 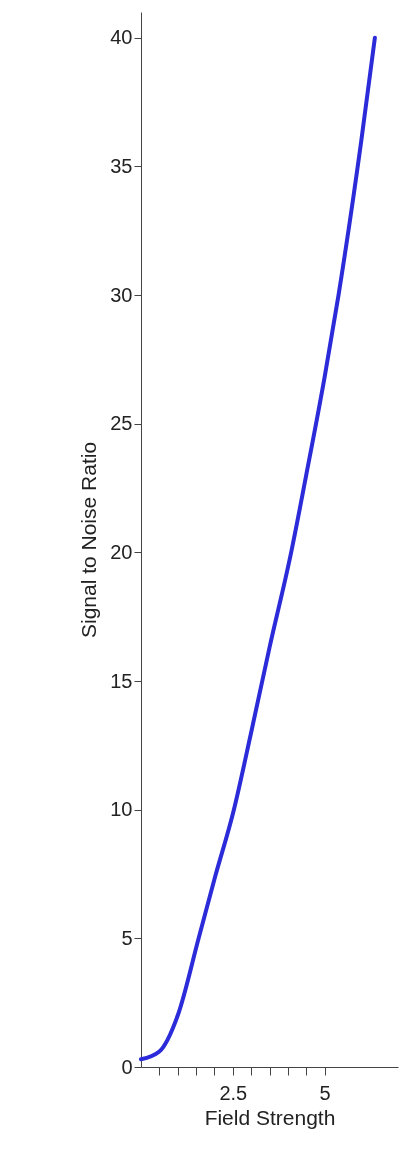 What do you see at coordinates (121, 294) in the screenshot?
I see `y-tick-label: 30` at bounding box center [121, 294].